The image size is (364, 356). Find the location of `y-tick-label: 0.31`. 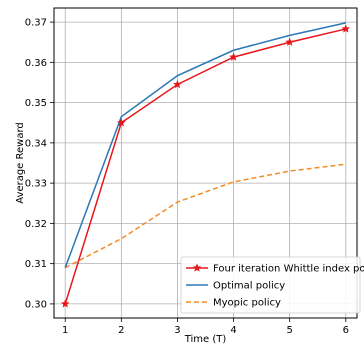

y-tick-label: 0.31 is located at coordinates (36, 264).